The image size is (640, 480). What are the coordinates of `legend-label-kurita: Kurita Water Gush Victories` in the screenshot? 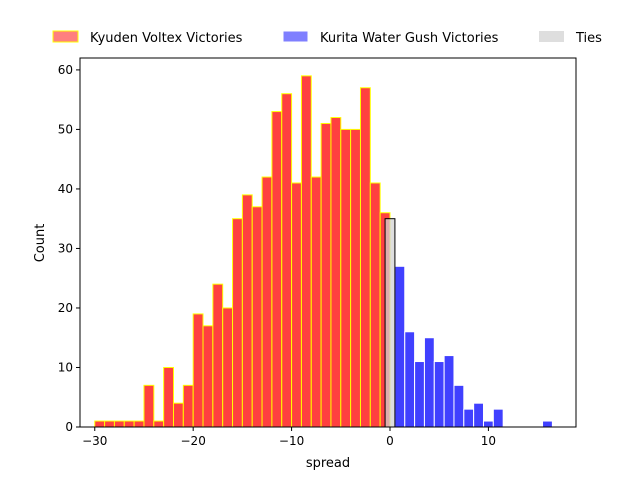 It's located at (409, 38).